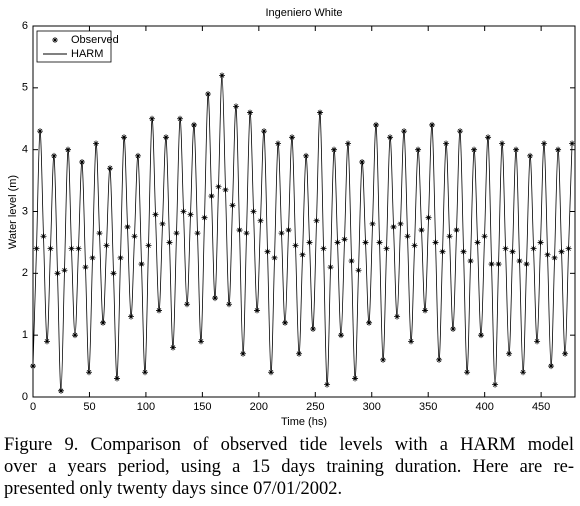 This screenshot has width=580, height=506. I want to click on y-tick-label: 4, so click(25, 150).